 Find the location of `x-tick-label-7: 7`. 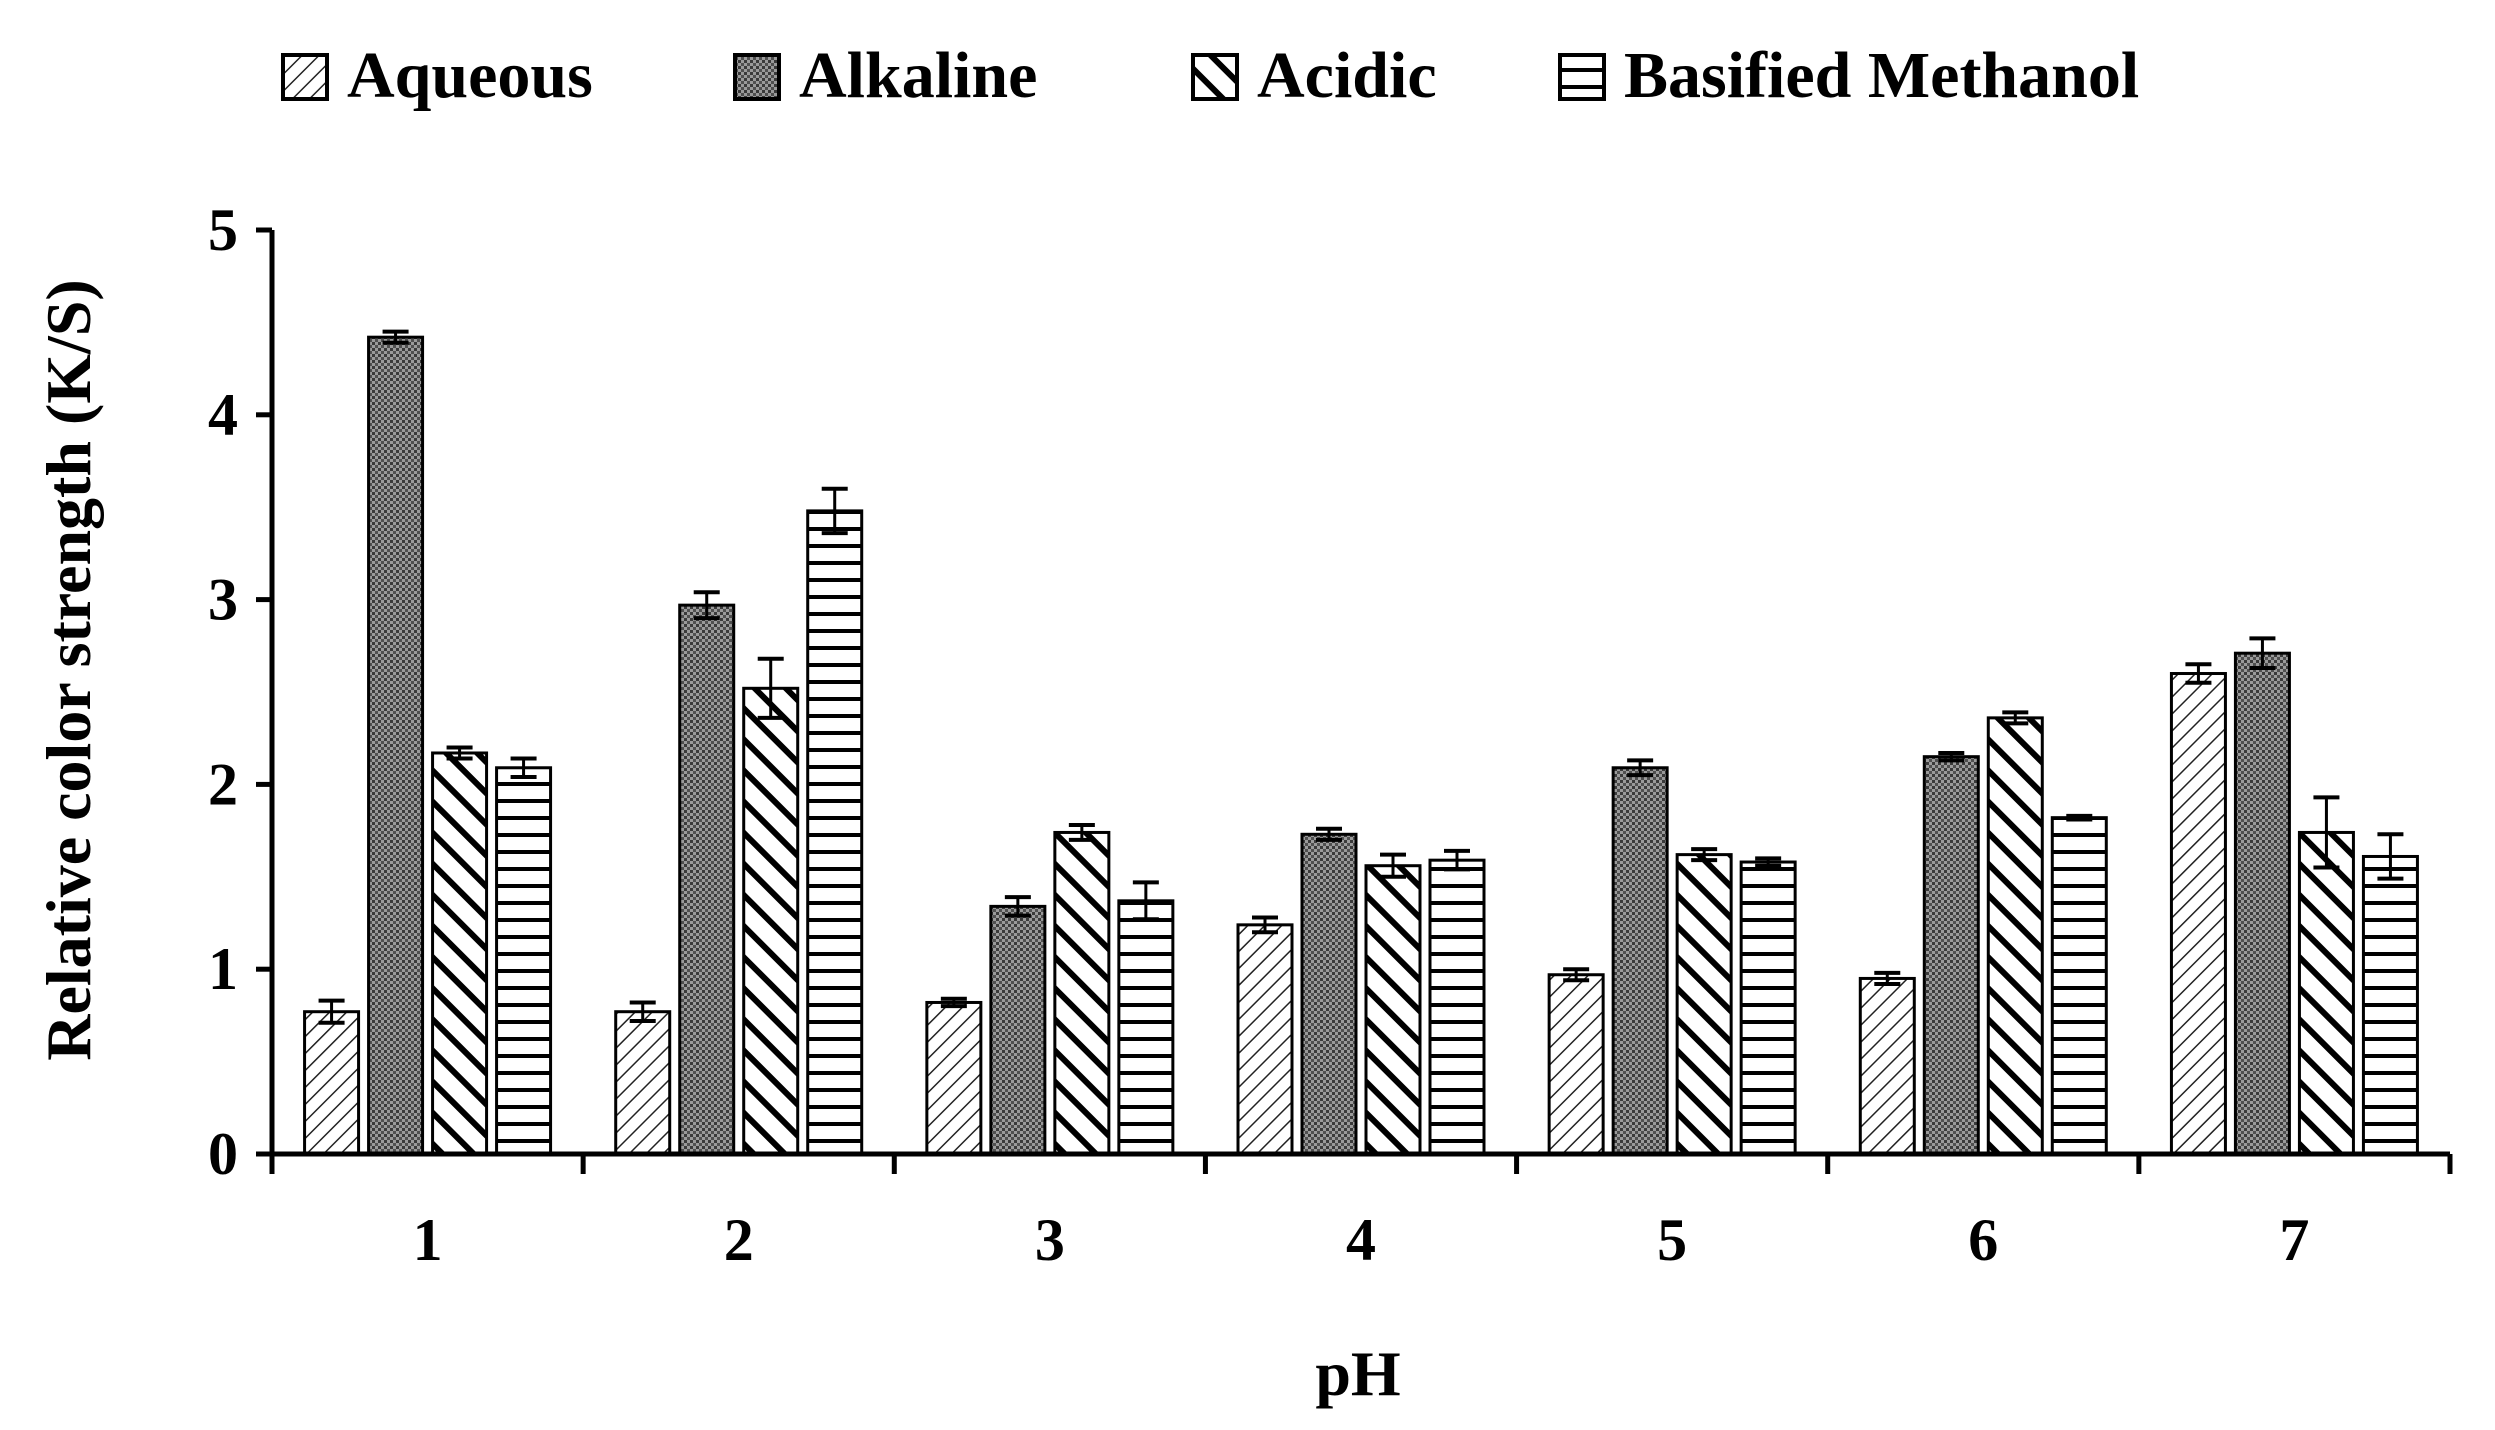

x-tick-label-7: 7 is located at coordinates (2294, 1240).